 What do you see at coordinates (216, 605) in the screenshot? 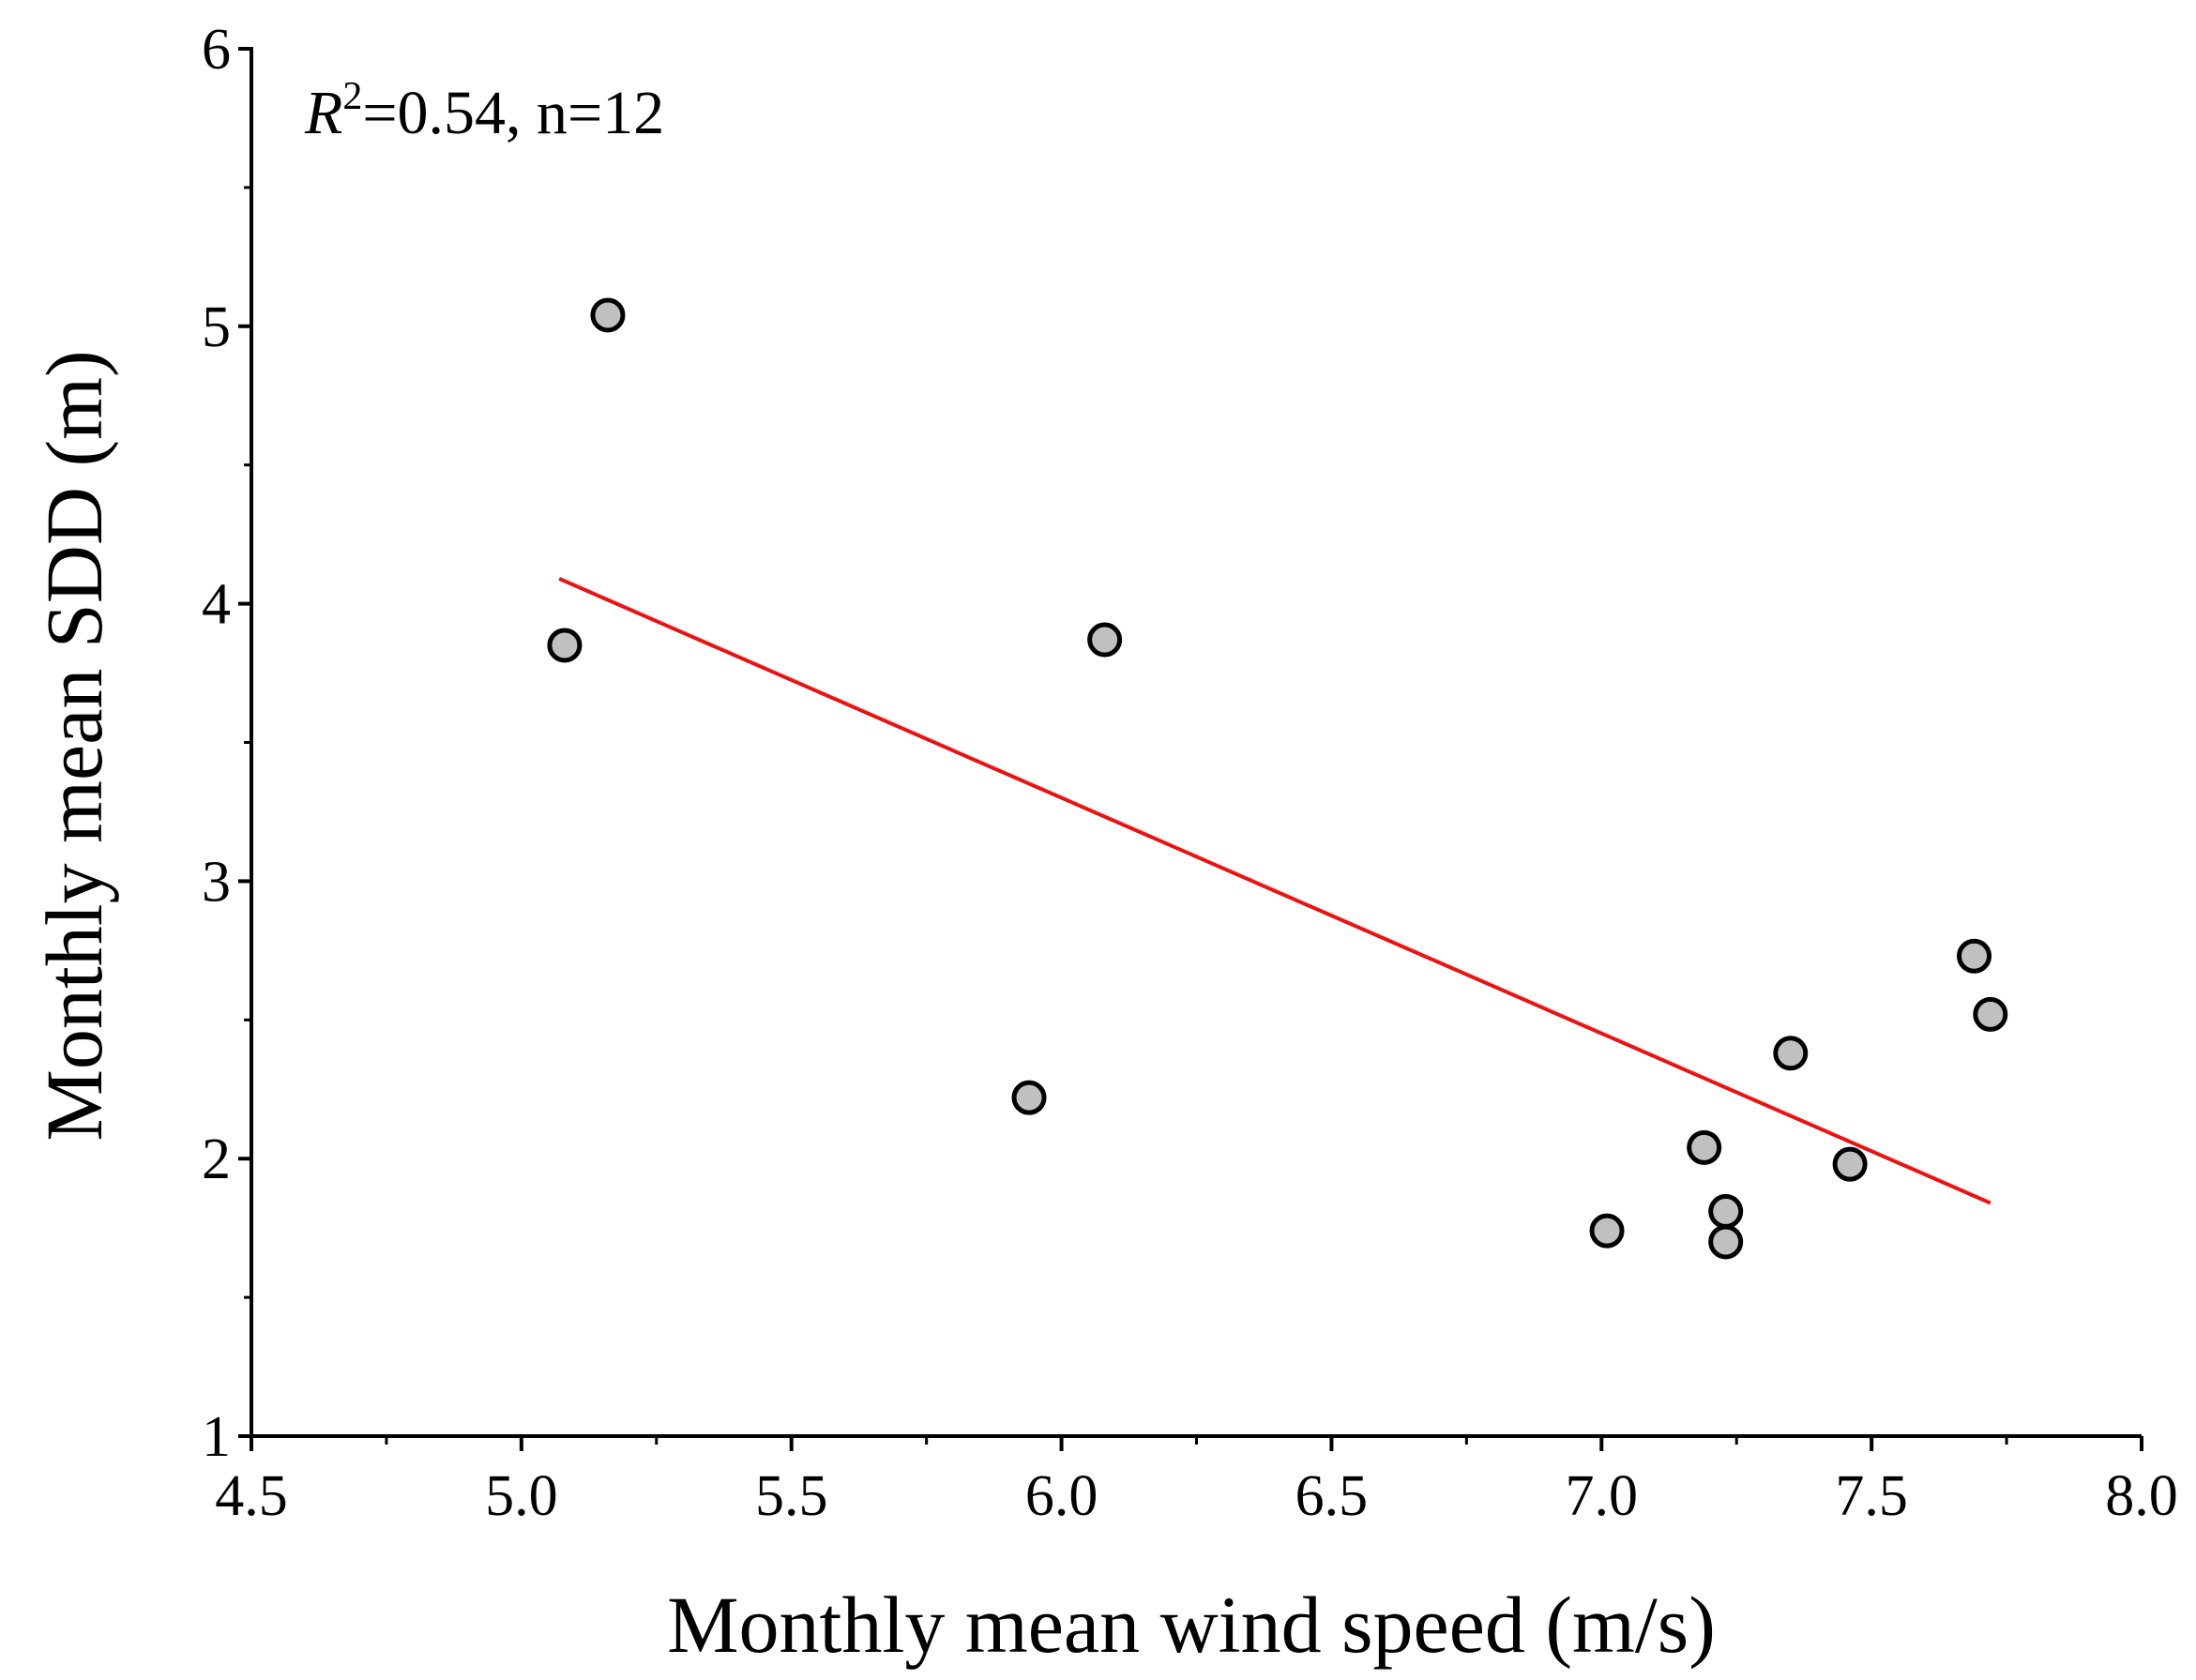
I see `y-tick-label: 4` at bounding box center [216, 605].